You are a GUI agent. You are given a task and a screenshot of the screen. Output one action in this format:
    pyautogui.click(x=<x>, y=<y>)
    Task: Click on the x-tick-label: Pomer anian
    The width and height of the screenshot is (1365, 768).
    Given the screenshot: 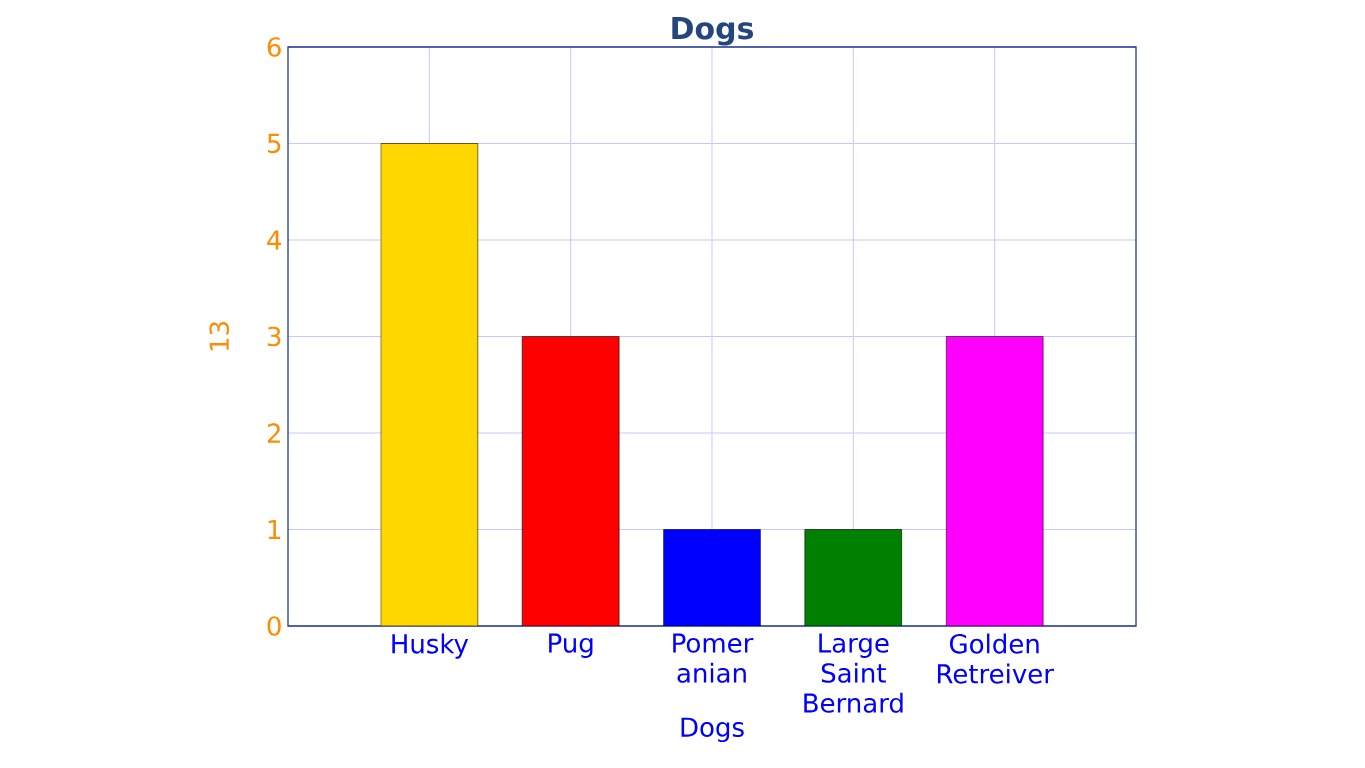 What is the action you would take?
    pyautogui.click(x=713, y=658)
    